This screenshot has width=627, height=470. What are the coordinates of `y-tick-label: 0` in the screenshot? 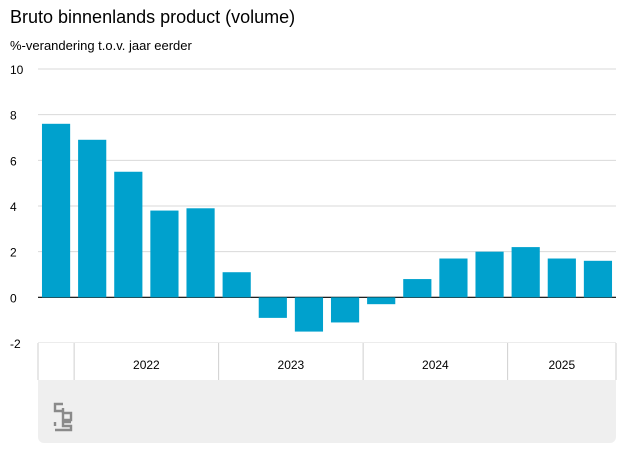 It's located at (13, 298).